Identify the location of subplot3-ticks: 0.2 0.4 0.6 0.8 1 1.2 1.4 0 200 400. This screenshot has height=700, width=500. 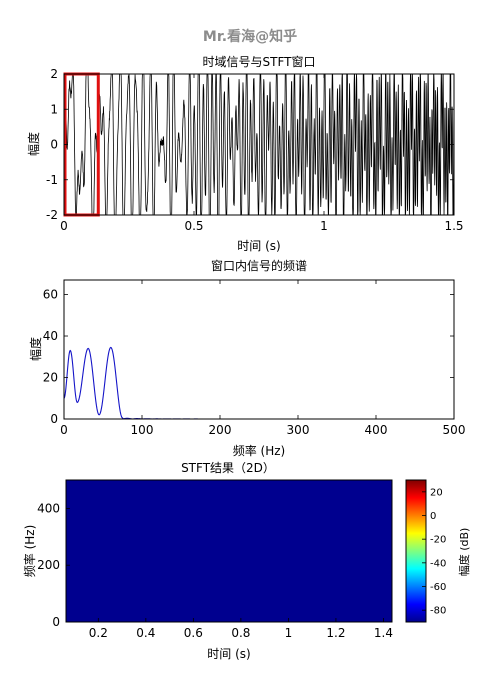
(215, 570).